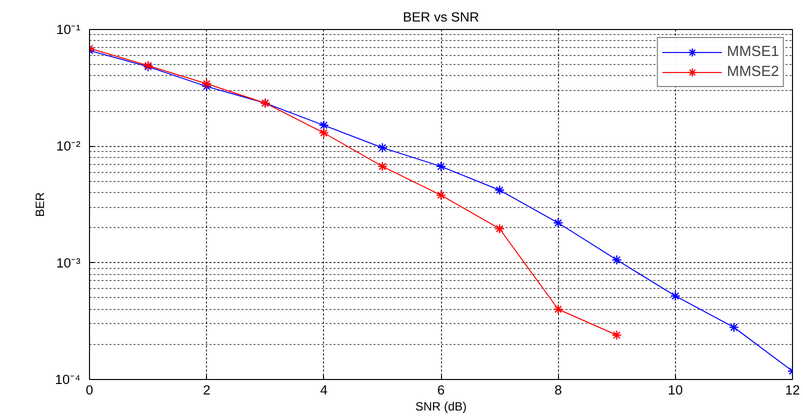 The image size is (803, 417). I want to click on x-tick-label: 12, so click(792, 390).